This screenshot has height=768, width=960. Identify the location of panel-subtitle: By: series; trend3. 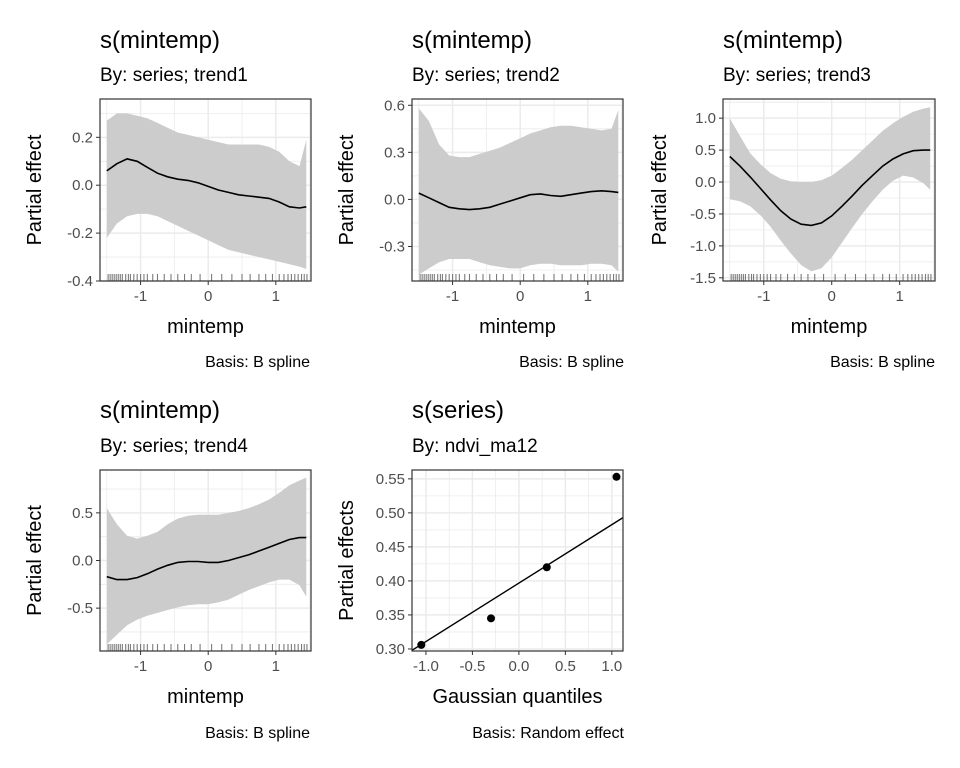
(797, 75).